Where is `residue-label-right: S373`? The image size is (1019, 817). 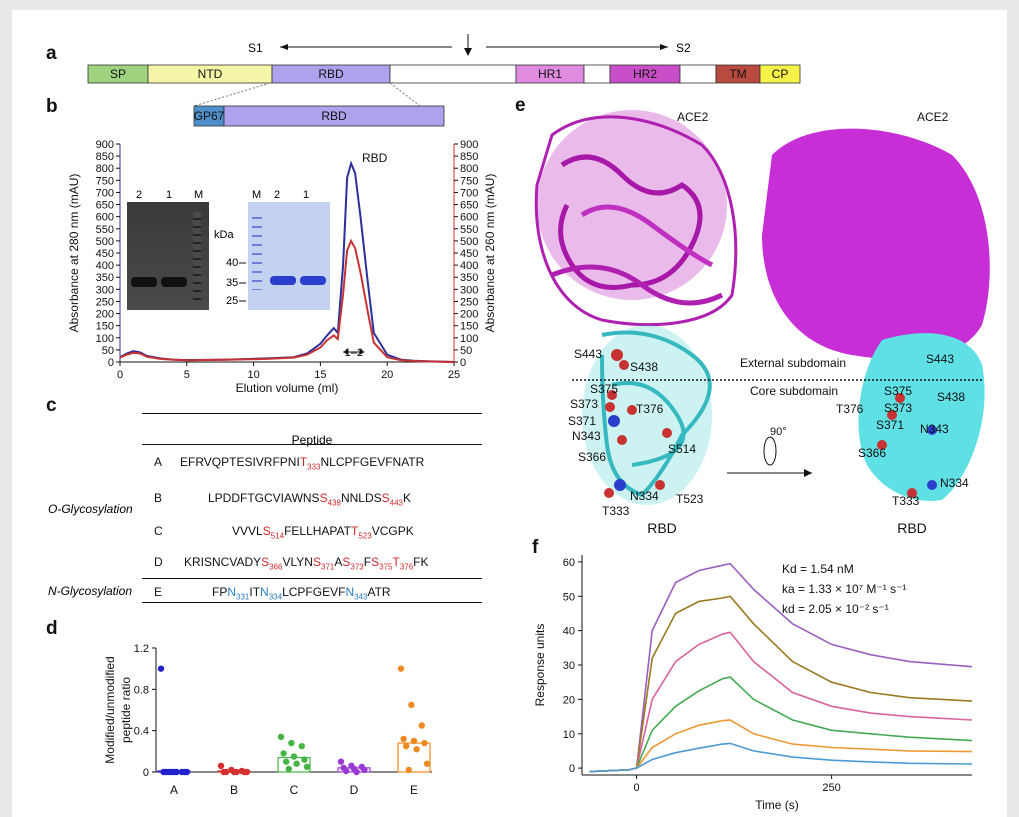
residue-label-right: S373 is located at coordinates (898, 408).